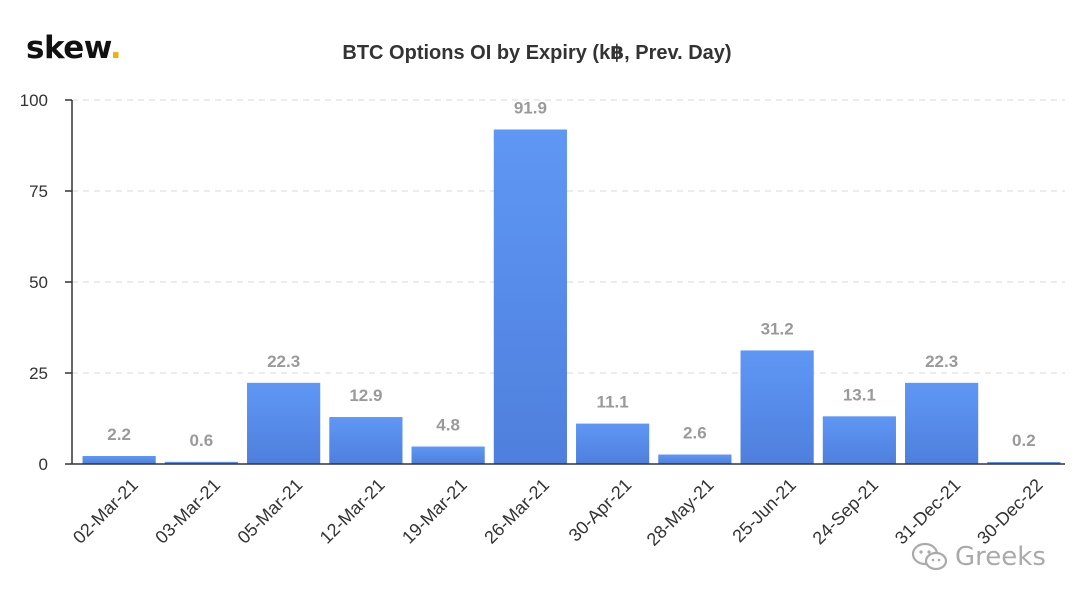 Image resolution: width=1080 pixels, height=603 pixels. What do you see at coordinates (448, 425) in the screenshot?
I see `data-label: 4.8` at bounding box center [448, 425].